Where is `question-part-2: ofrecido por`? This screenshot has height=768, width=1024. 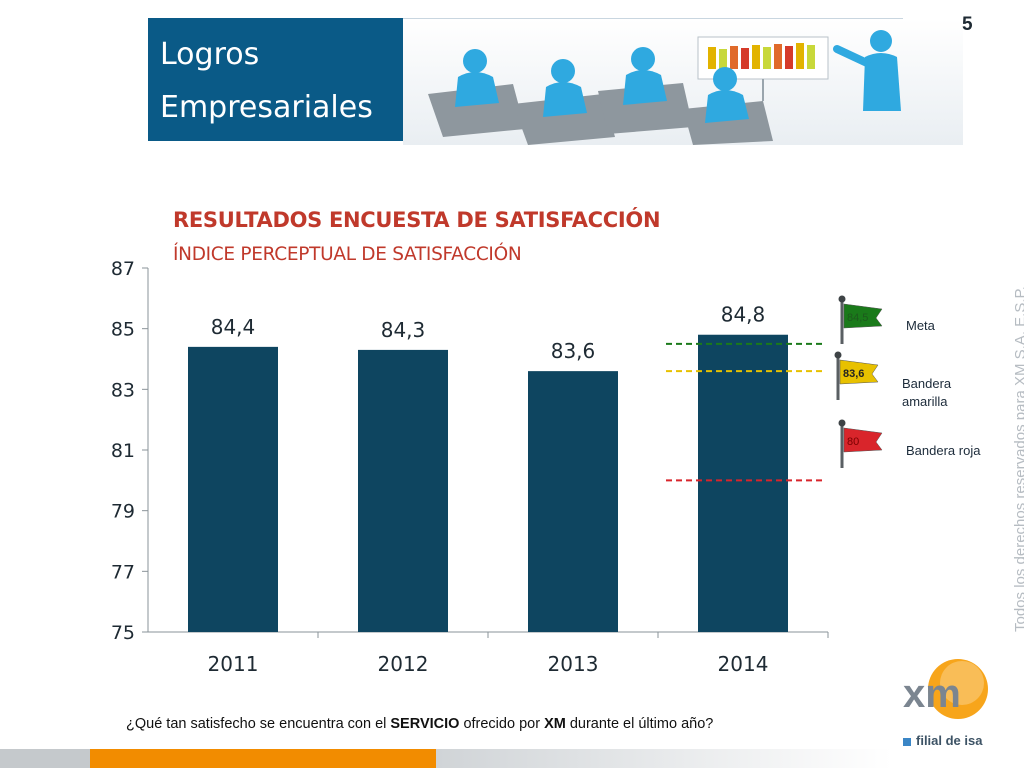 question-part-2: ofrecido por is located at coordinates (502, 724).